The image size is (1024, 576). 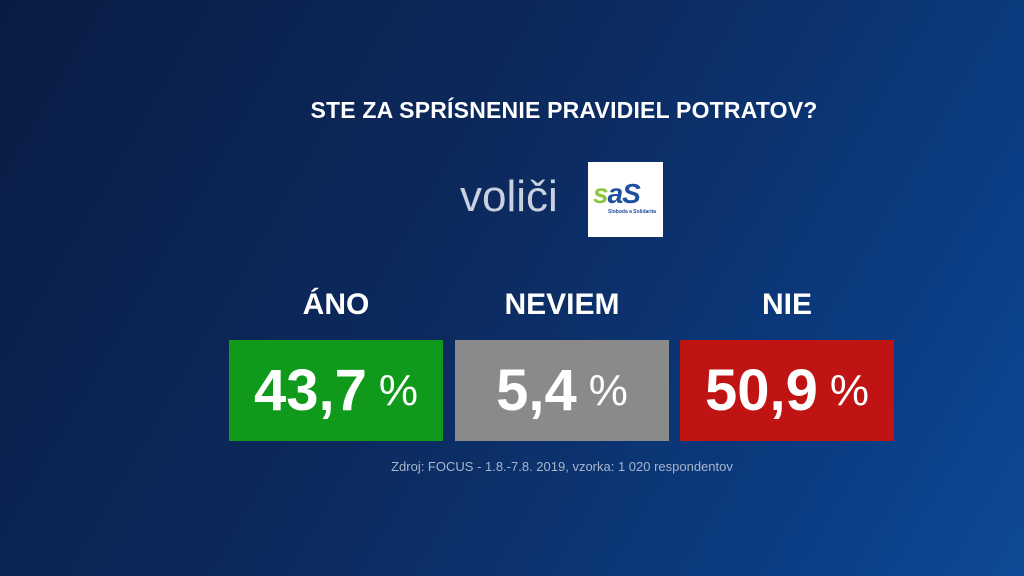 What do you see at coordinates (336, 304) in the screenshot?
I see `result-label: ÁNO` at bounding box center [336, 304].